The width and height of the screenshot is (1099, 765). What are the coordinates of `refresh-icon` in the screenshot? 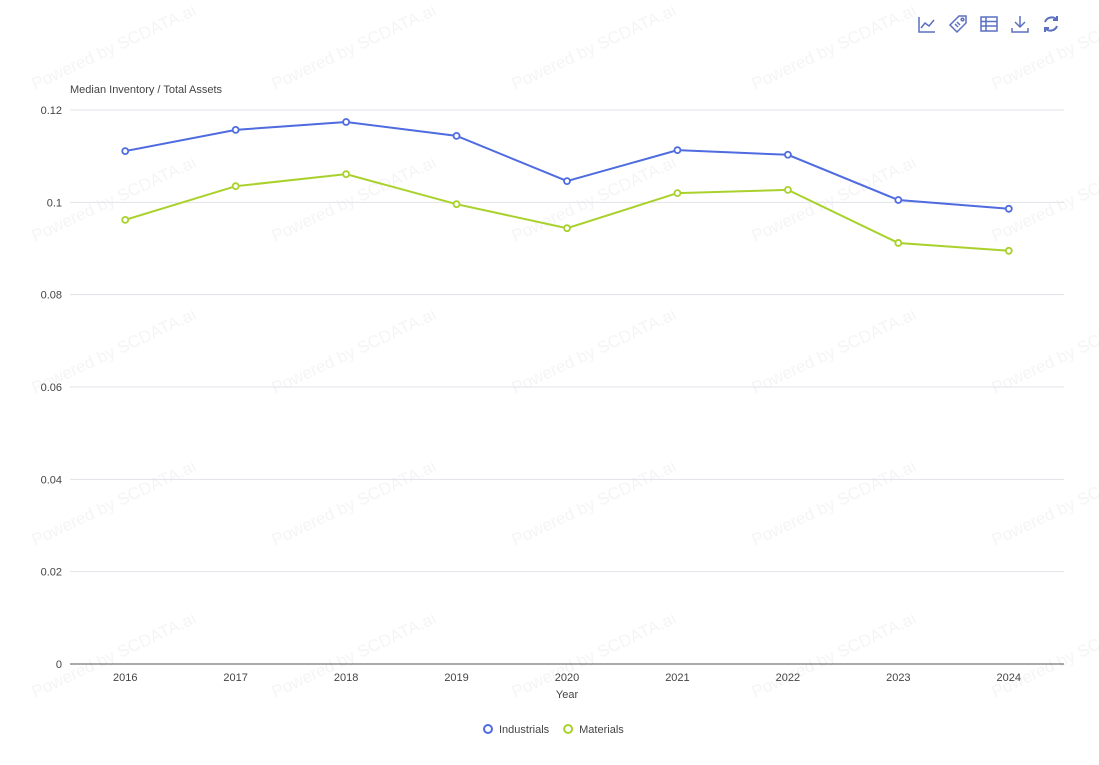 It's located at (1051, 24).